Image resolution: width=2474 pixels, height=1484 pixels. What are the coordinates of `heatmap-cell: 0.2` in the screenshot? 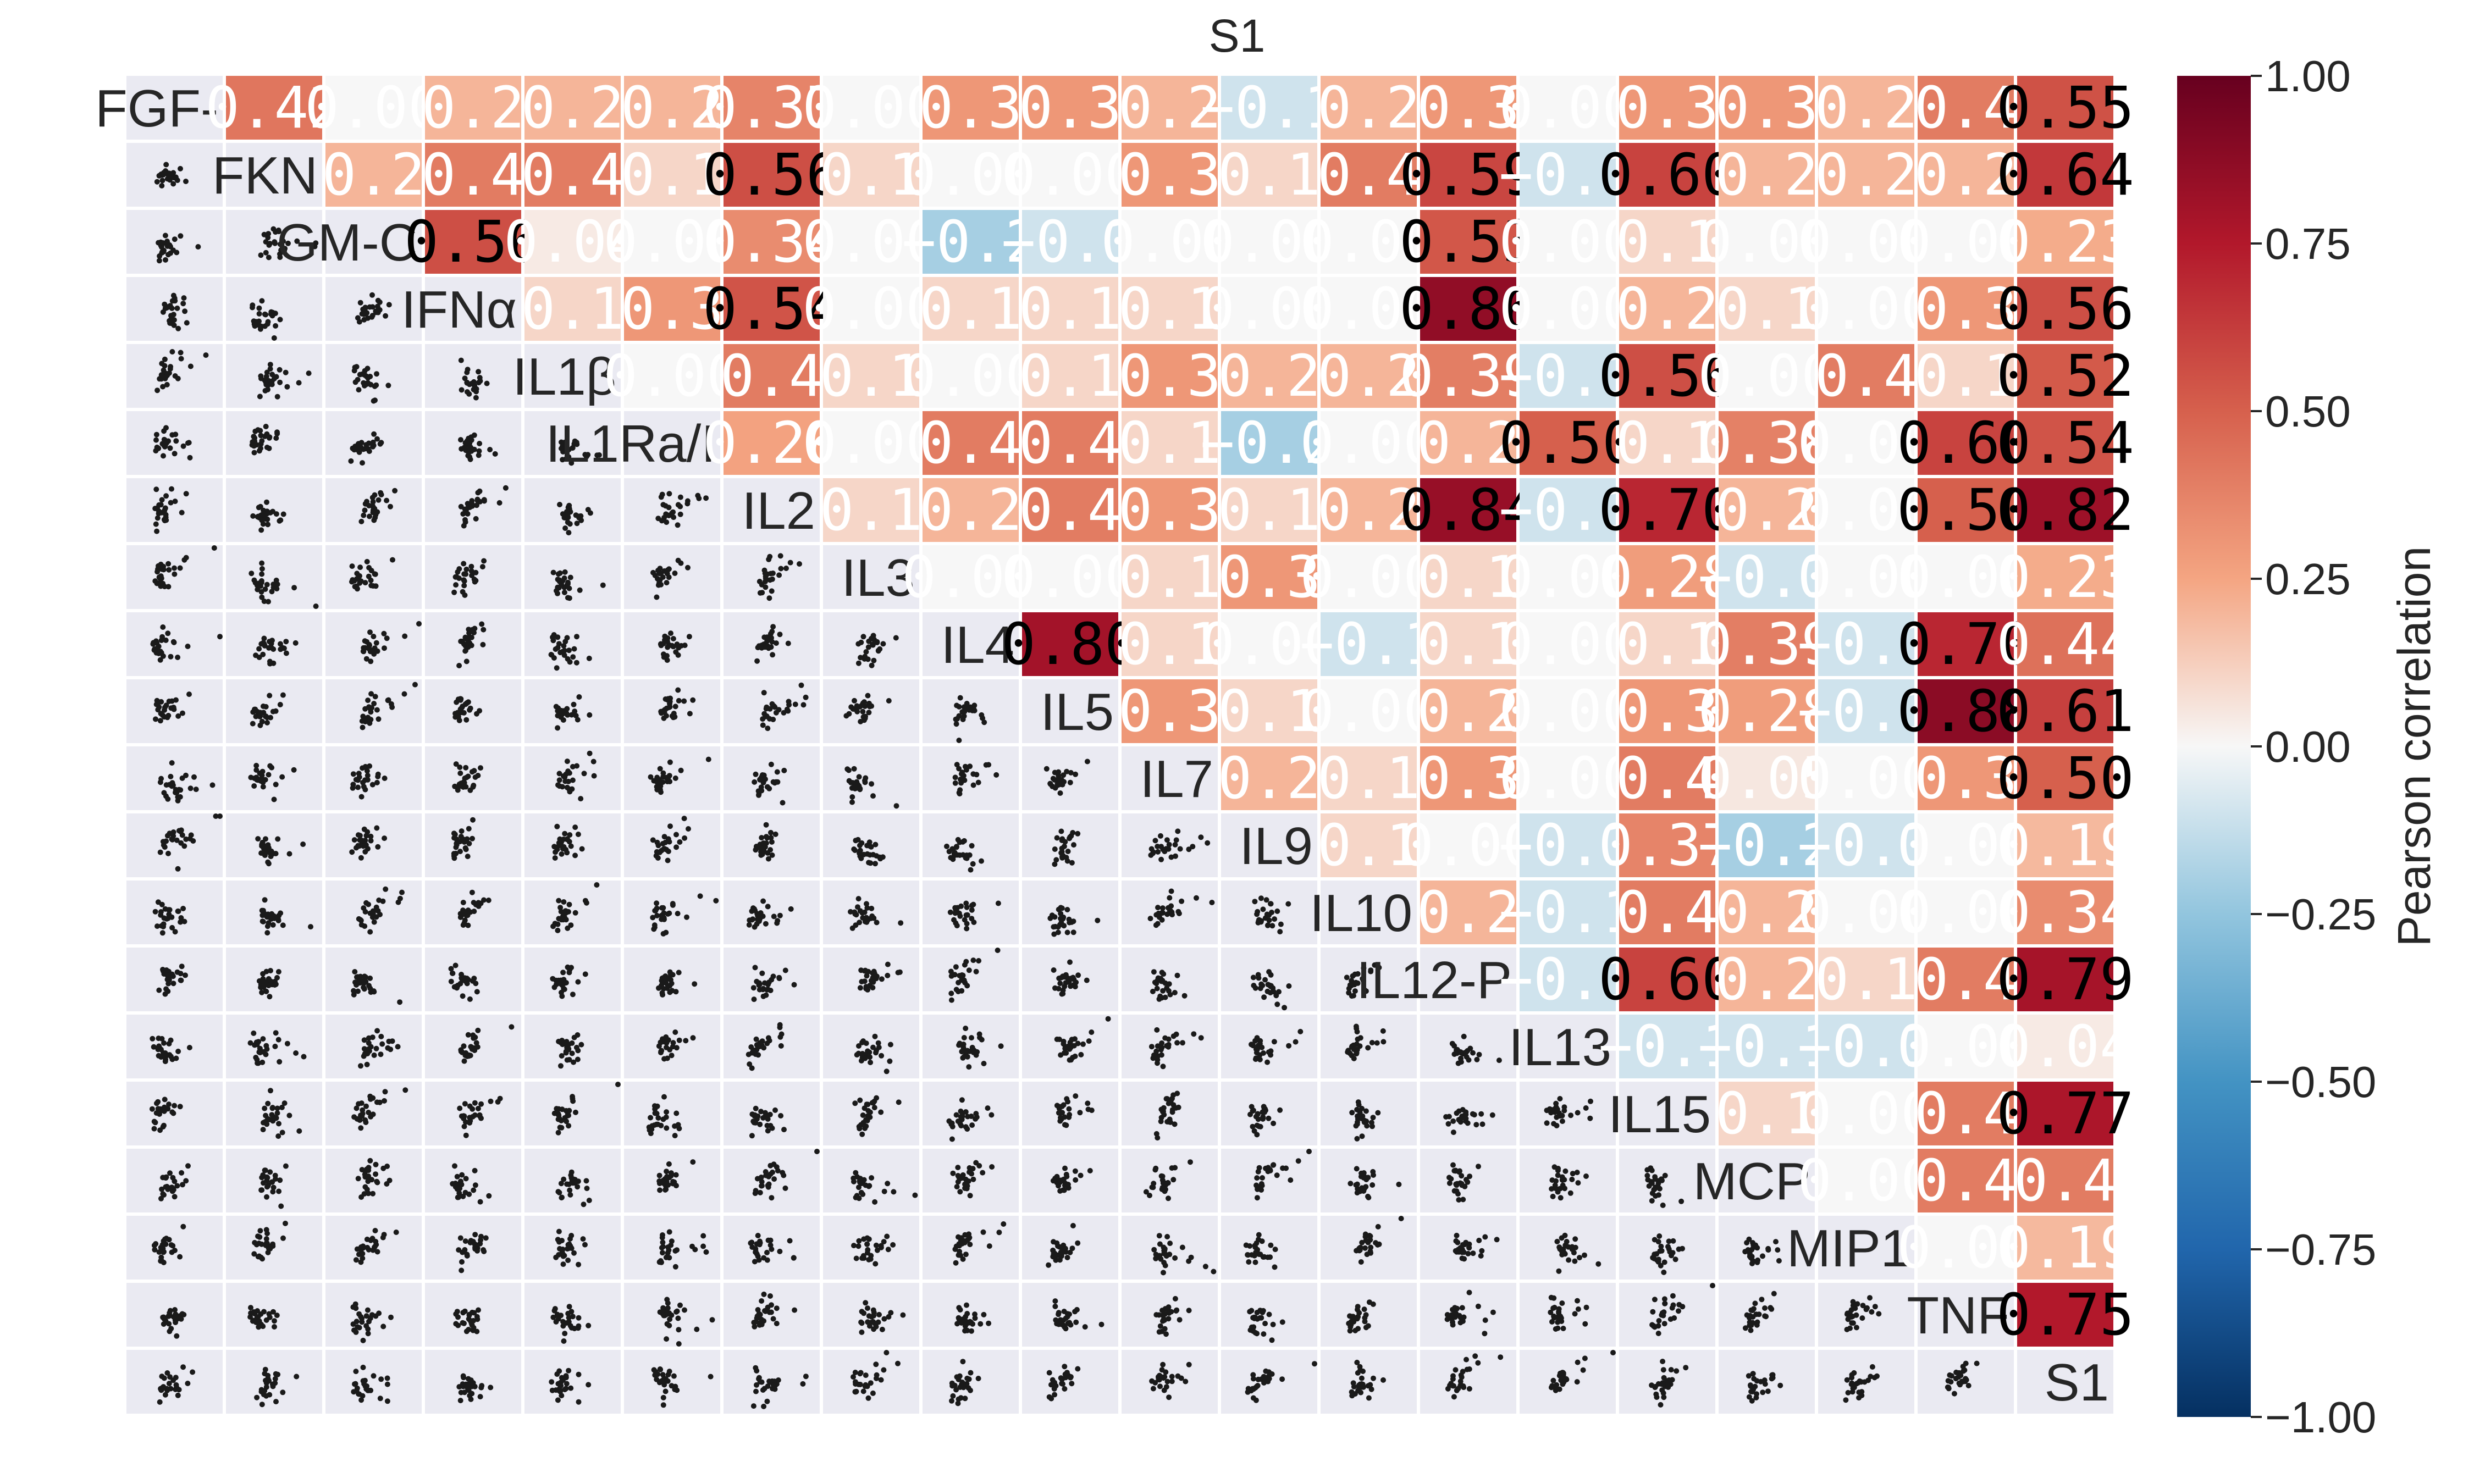 It's located at (1369, 510).